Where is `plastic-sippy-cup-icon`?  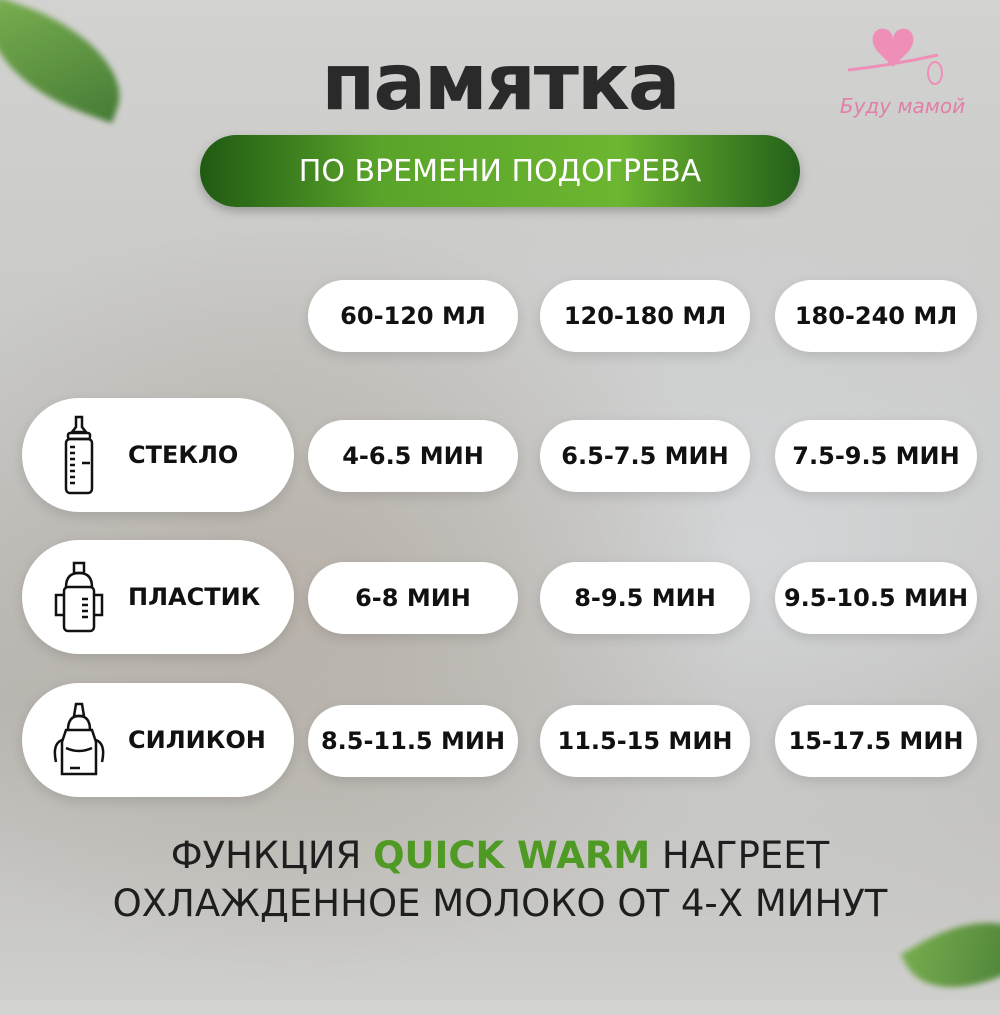 plastic-sippy-cup-icon is located at coordinates (79, 597).